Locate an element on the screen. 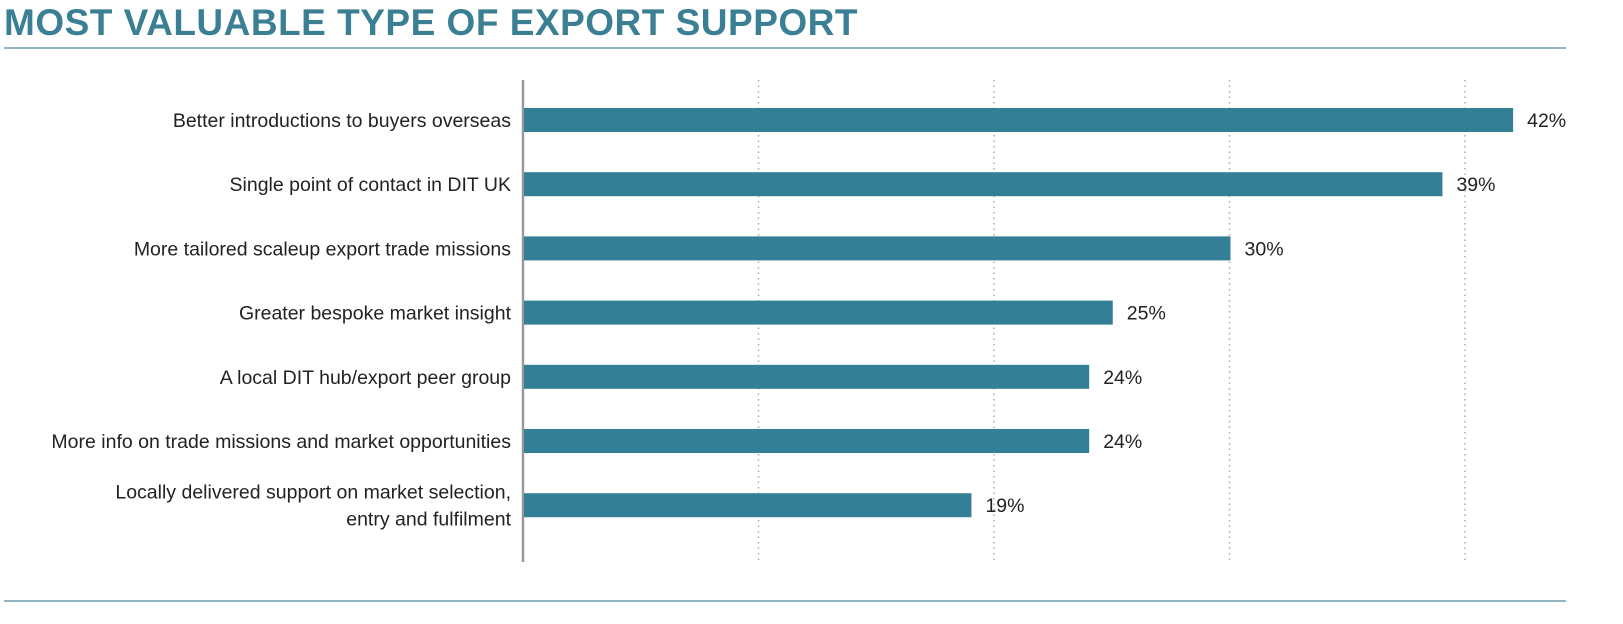 This screenshot has height=624, width=1623. data-label: 19% is located at coordinates (1004, 506).